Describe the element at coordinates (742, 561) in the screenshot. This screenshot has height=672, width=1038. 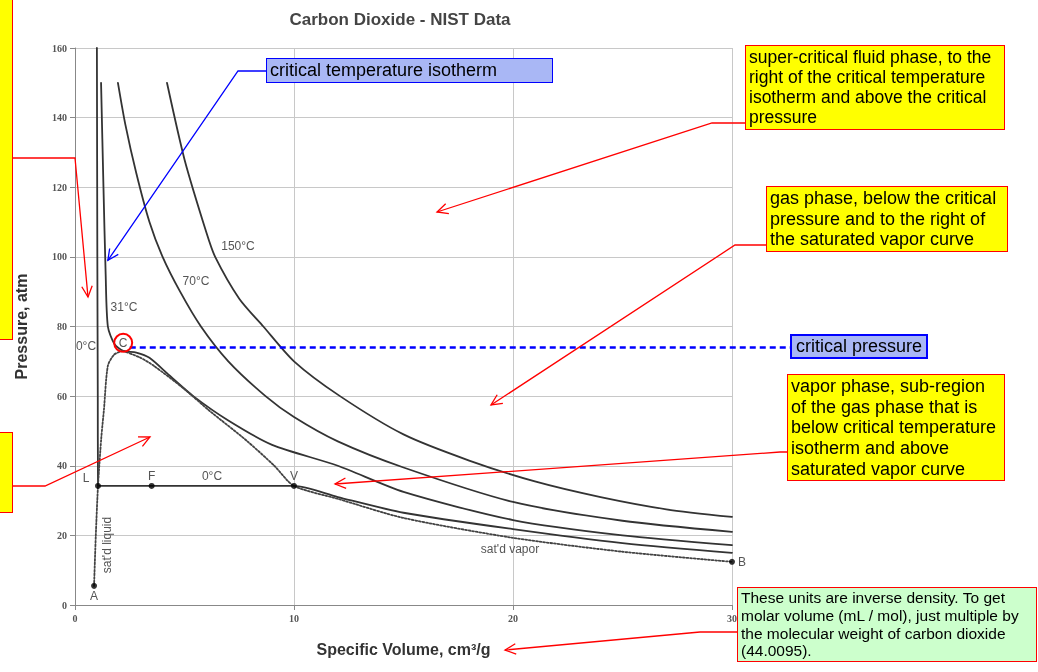
I see `annotation: B` at that location.